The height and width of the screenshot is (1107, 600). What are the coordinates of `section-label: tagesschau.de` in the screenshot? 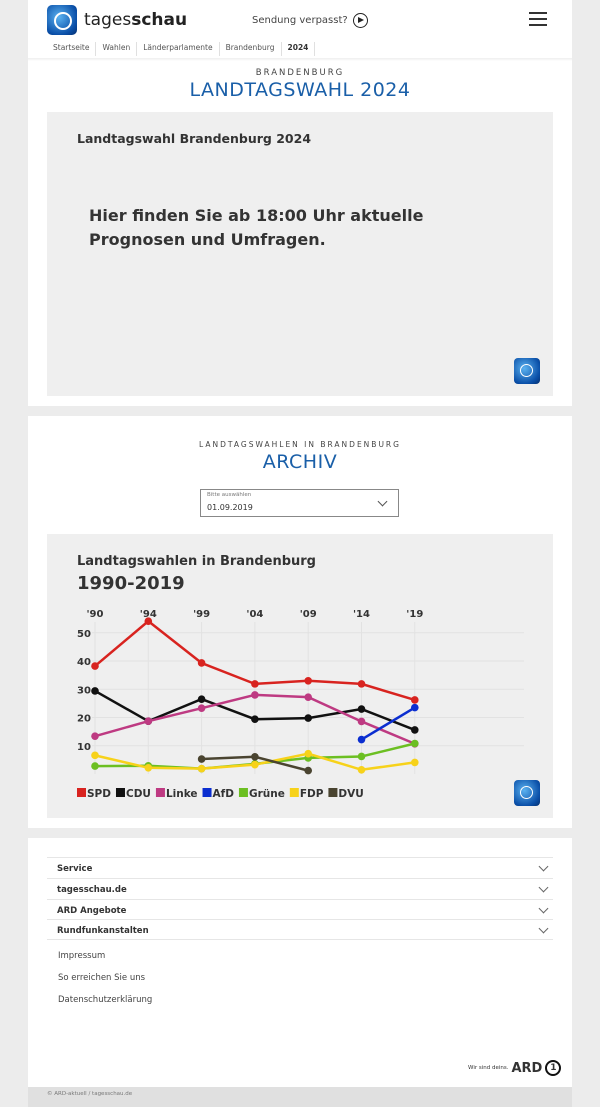 It's located at (92, 890).